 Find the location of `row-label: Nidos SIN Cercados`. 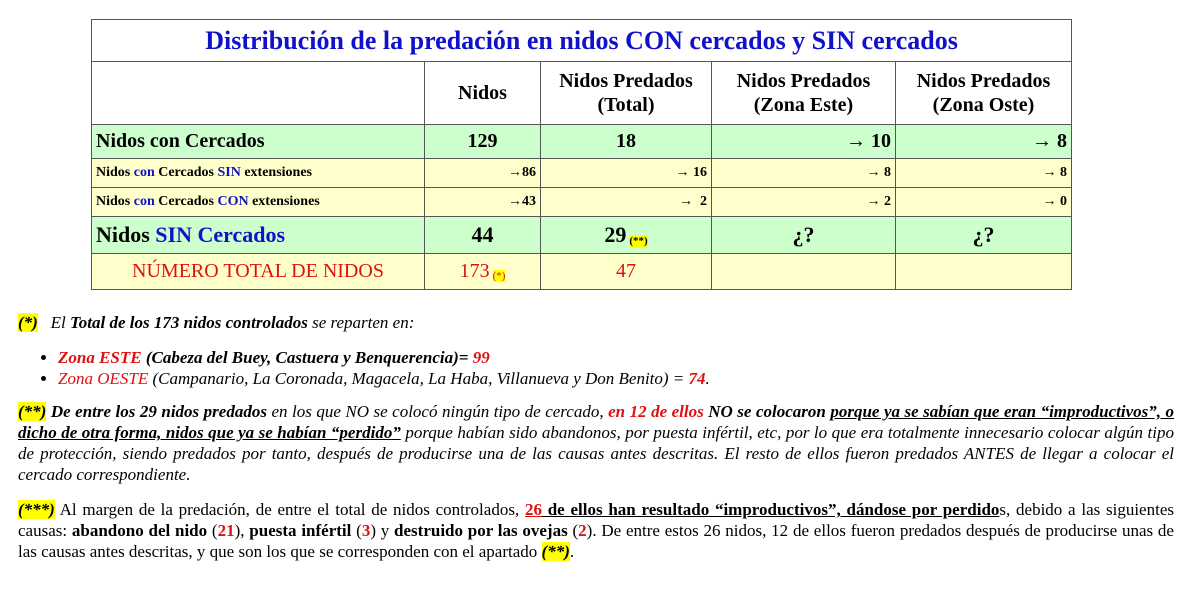

row-label: Nidos SIN Cercados is located at coordinates (258, 235).